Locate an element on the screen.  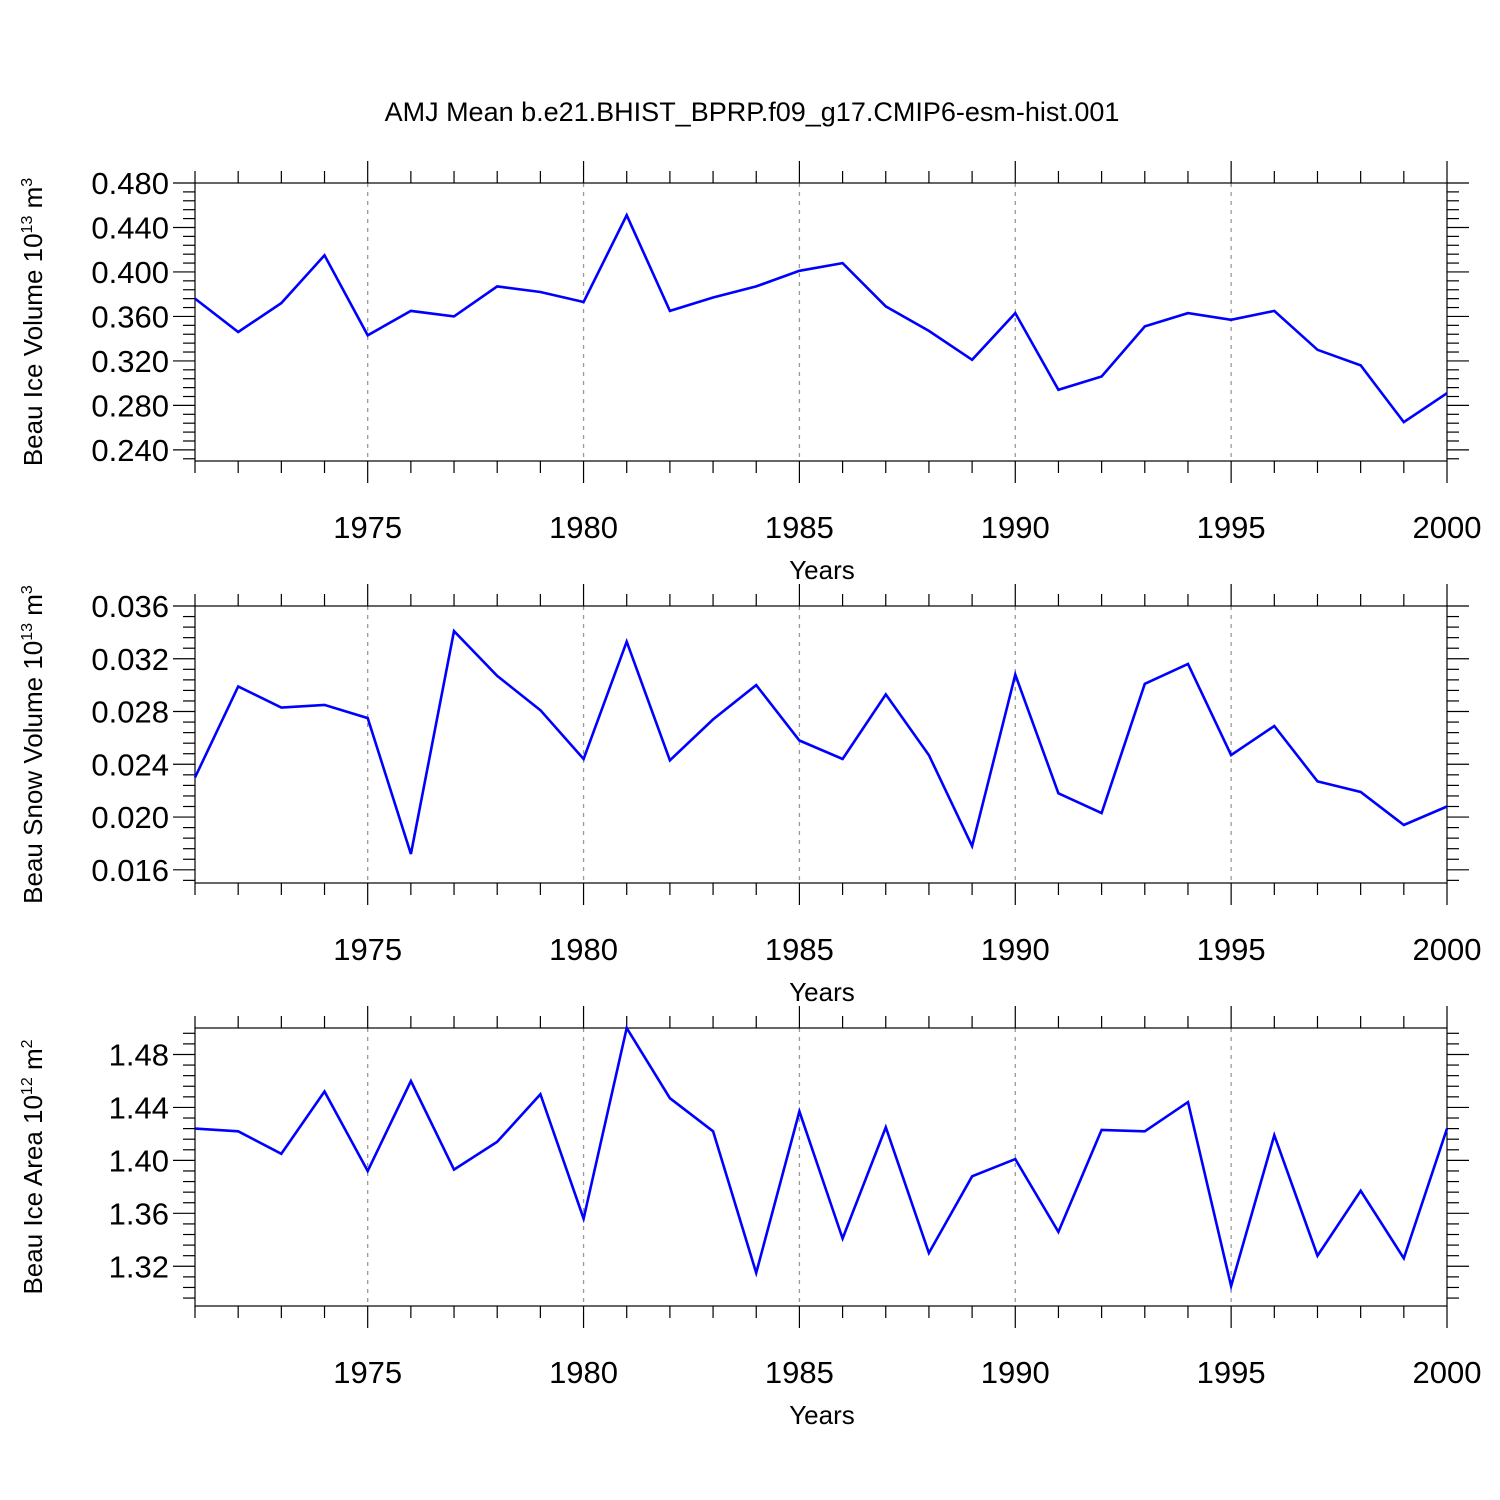
y-tick-label: 0.036 is located at coordinates (130, 606).